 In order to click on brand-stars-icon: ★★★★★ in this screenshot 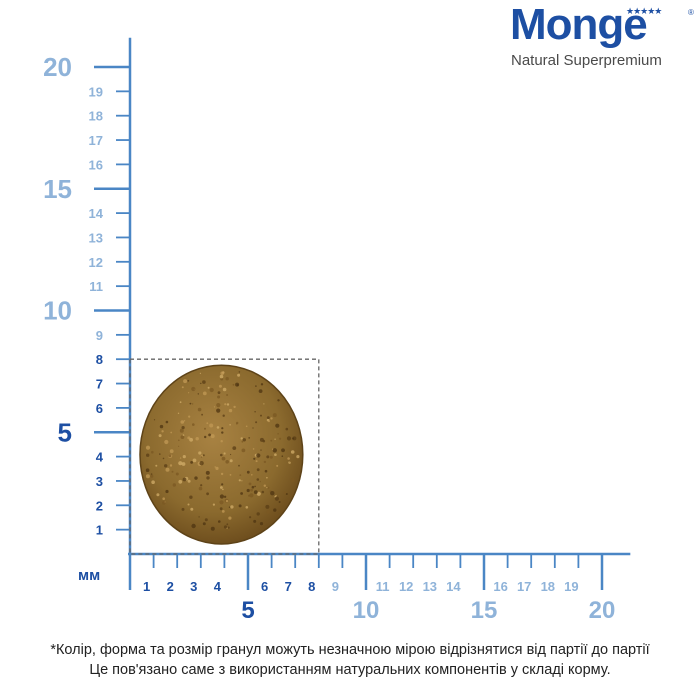, I will do `click(644, 11)`.